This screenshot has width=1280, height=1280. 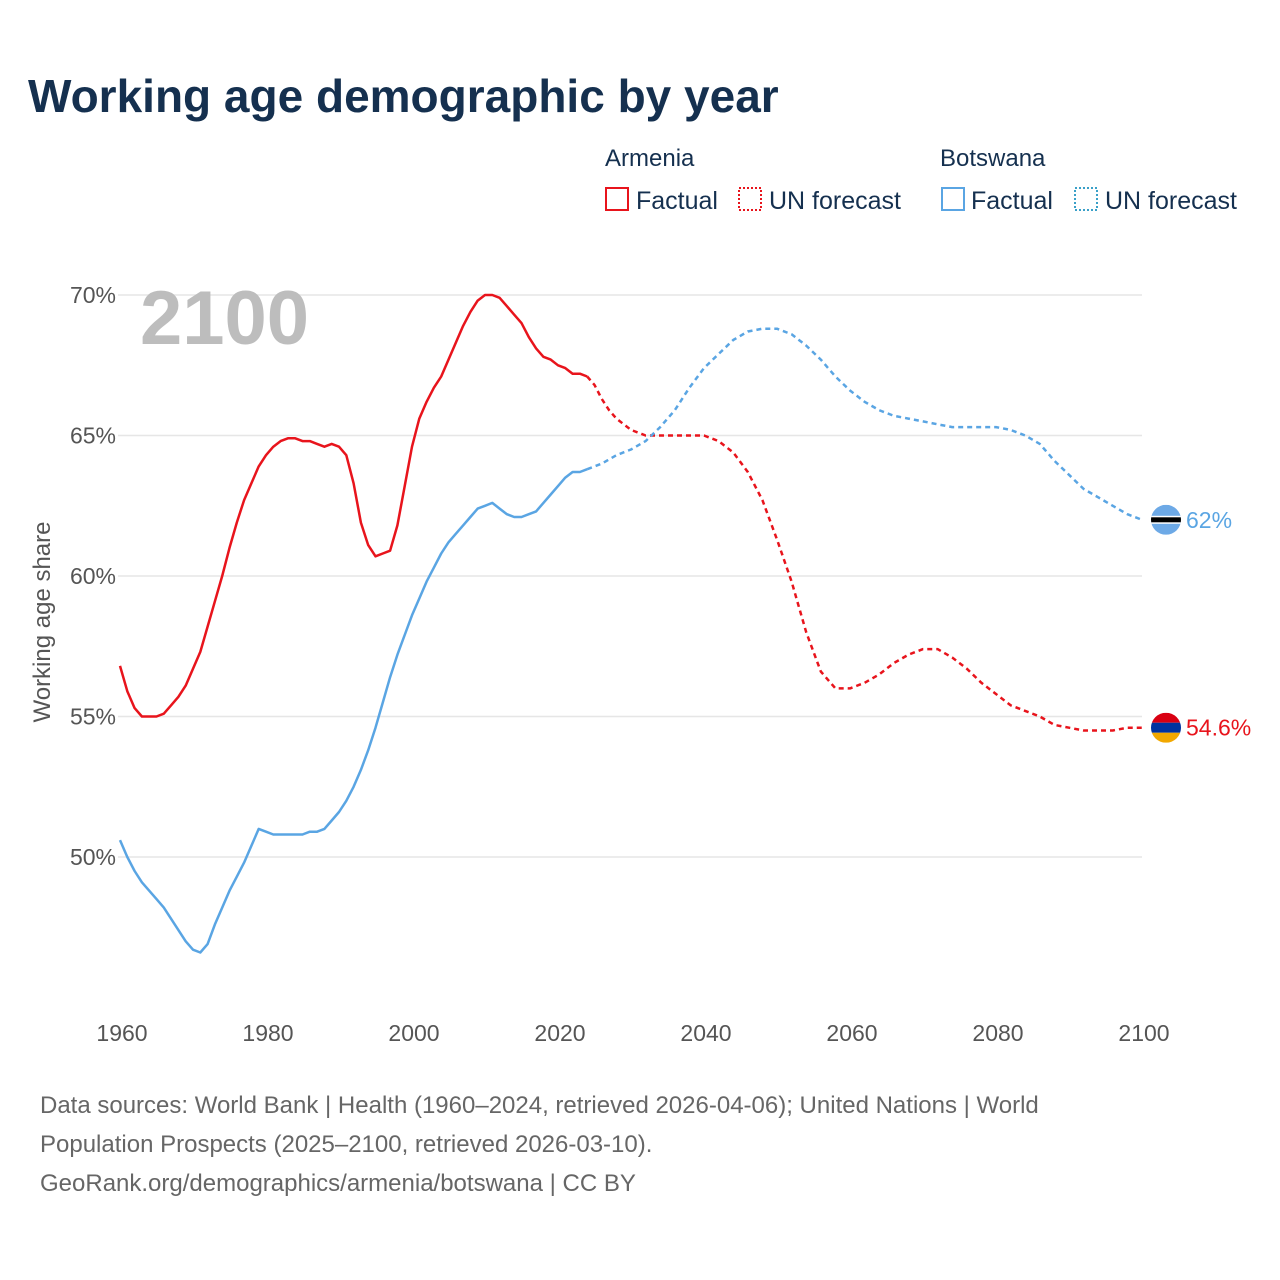 I want to click on y-axis-label: Working age share, so click(x=42, y=622).